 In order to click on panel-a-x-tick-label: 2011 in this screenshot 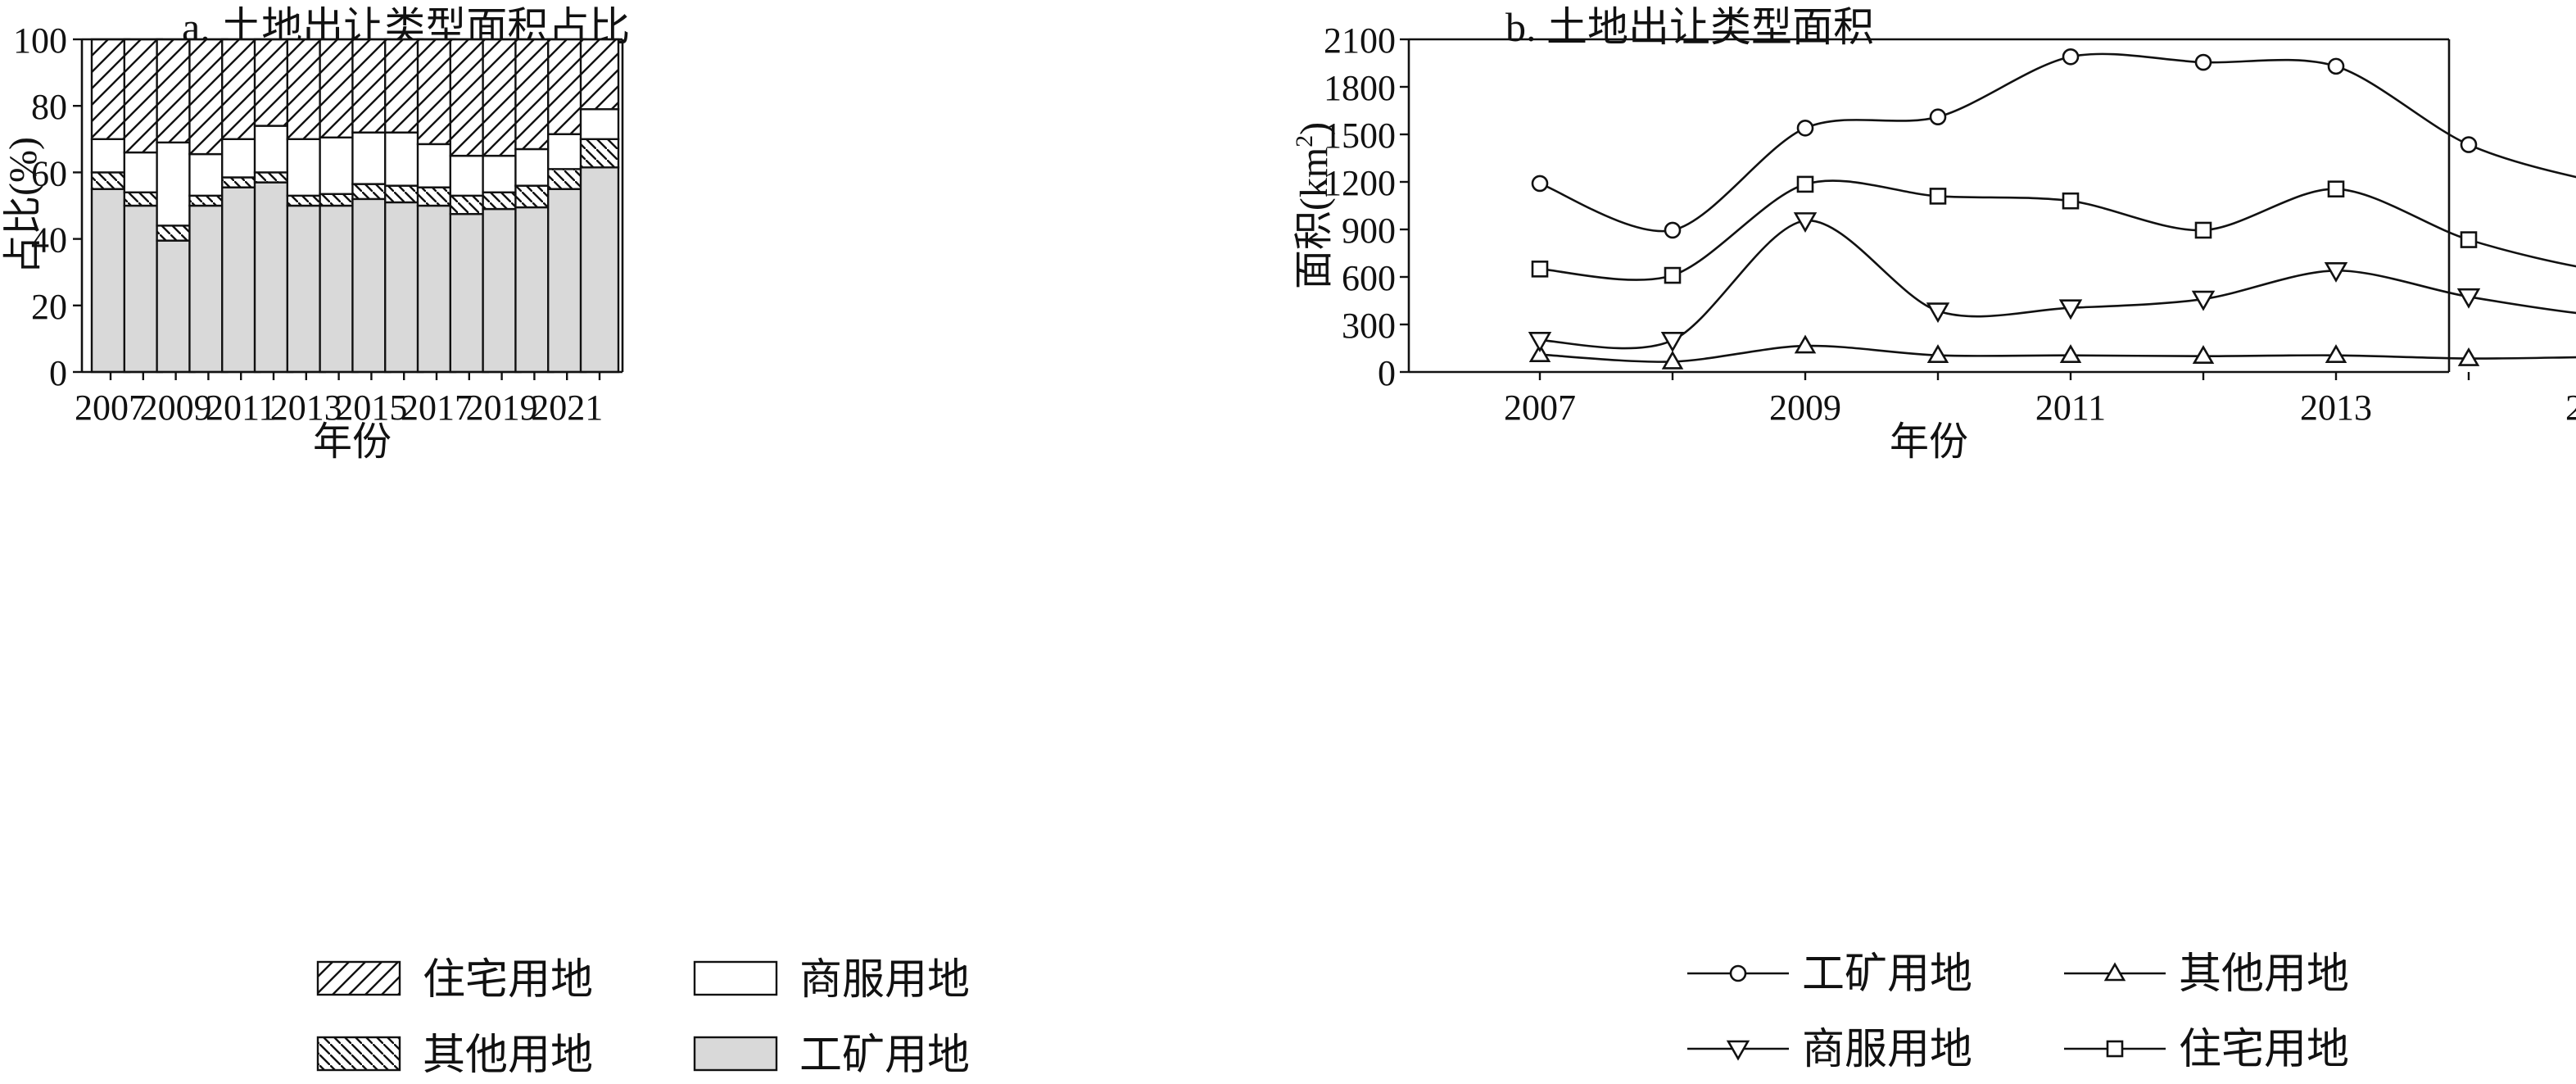, I will do `click(241, 408)`.